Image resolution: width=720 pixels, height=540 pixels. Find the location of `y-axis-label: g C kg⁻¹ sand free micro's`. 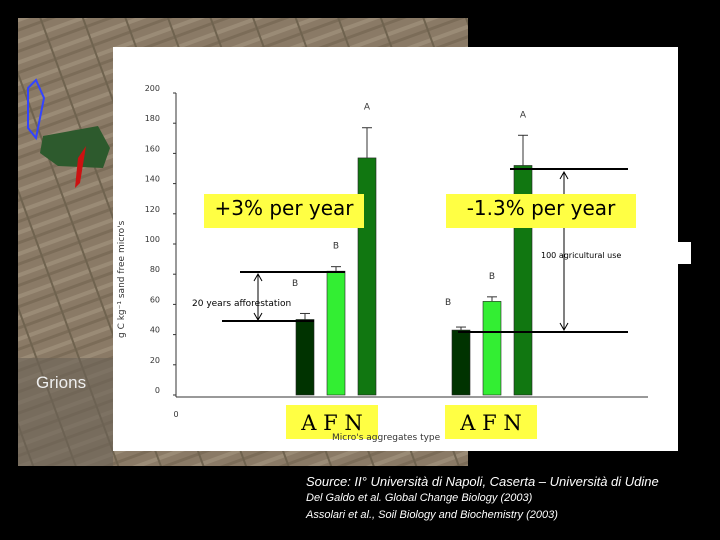

y-axis-label: g C kg⁻¹ sand free micro's is located at coordinates (122, 279).